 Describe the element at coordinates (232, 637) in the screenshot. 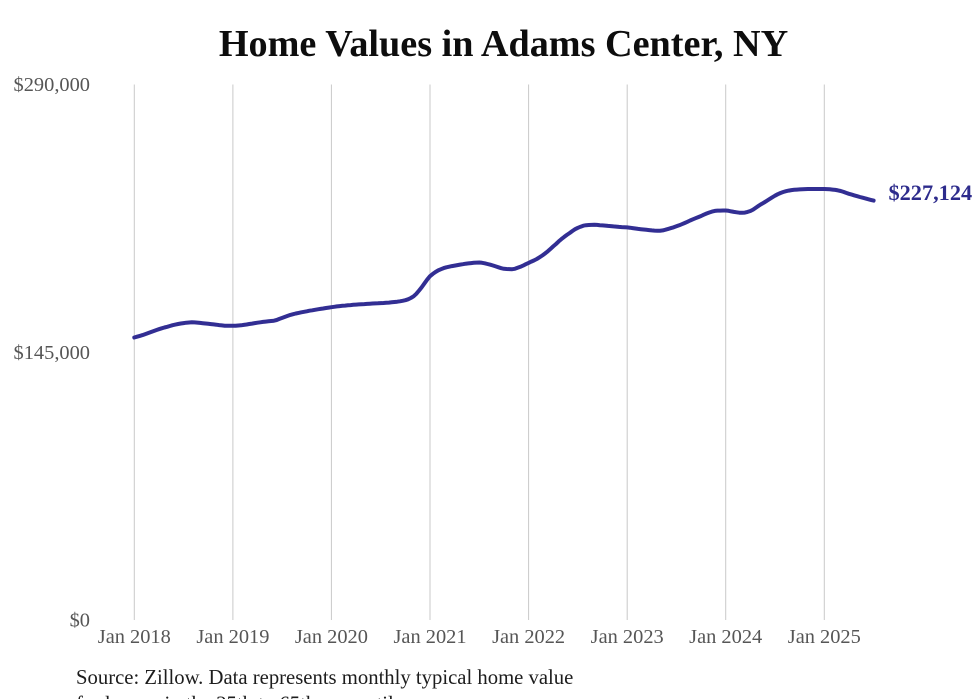

I see `svg-text: Jan 2019` at that location.